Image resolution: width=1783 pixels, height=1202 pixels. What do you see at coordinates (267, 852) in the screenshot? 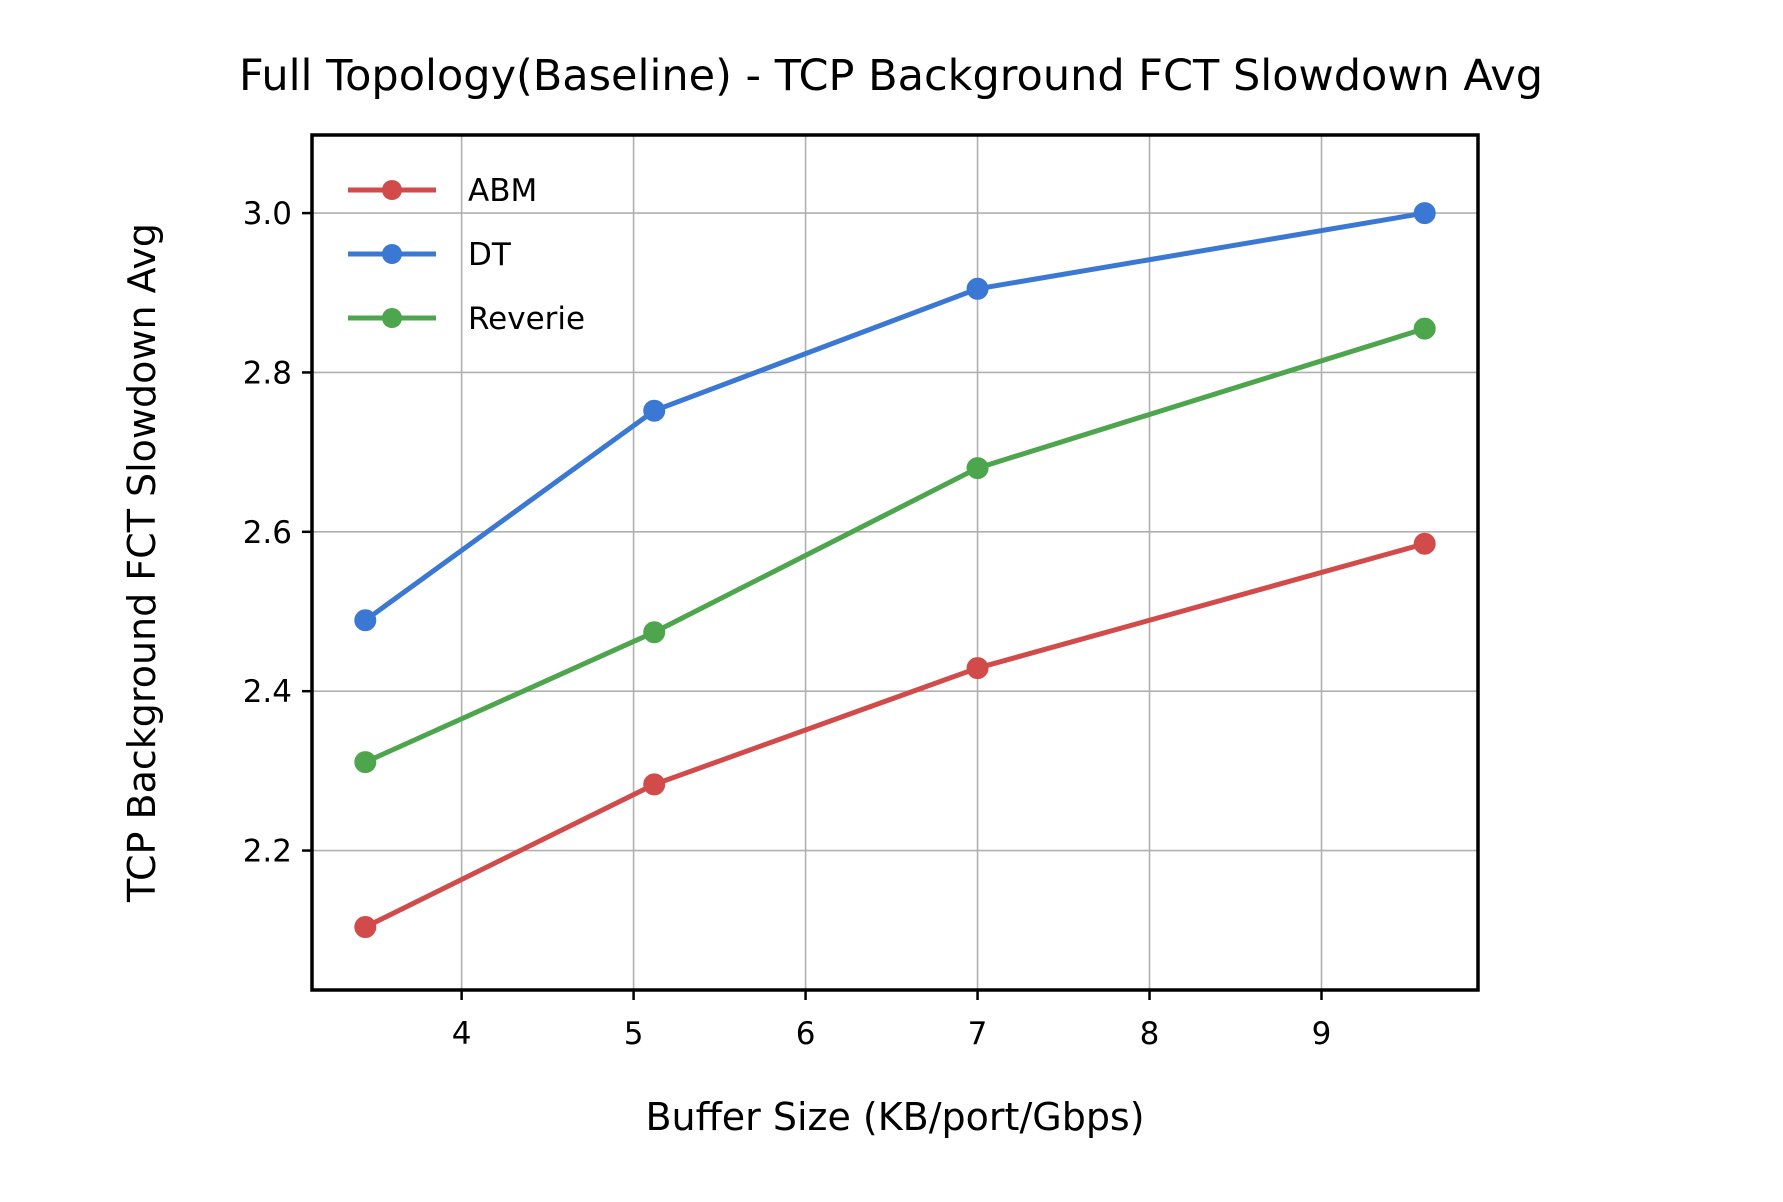
I see `y-tick-label: 2.2` at bounding box center [267, 852].